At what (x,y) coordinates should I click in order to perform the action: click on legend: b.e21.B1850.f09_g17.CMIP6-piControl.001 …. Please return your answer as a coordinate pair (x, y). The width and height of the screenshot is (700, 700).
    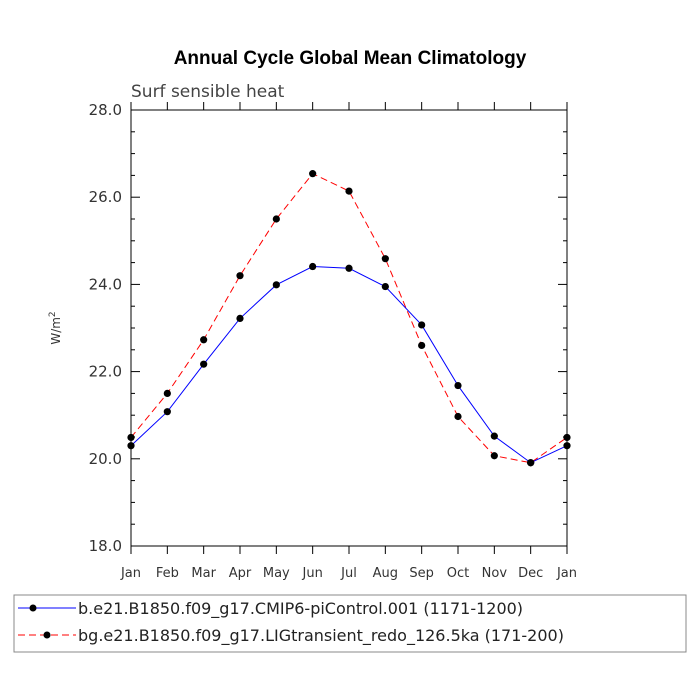
    Looking at the image, I should click on (350, 623).